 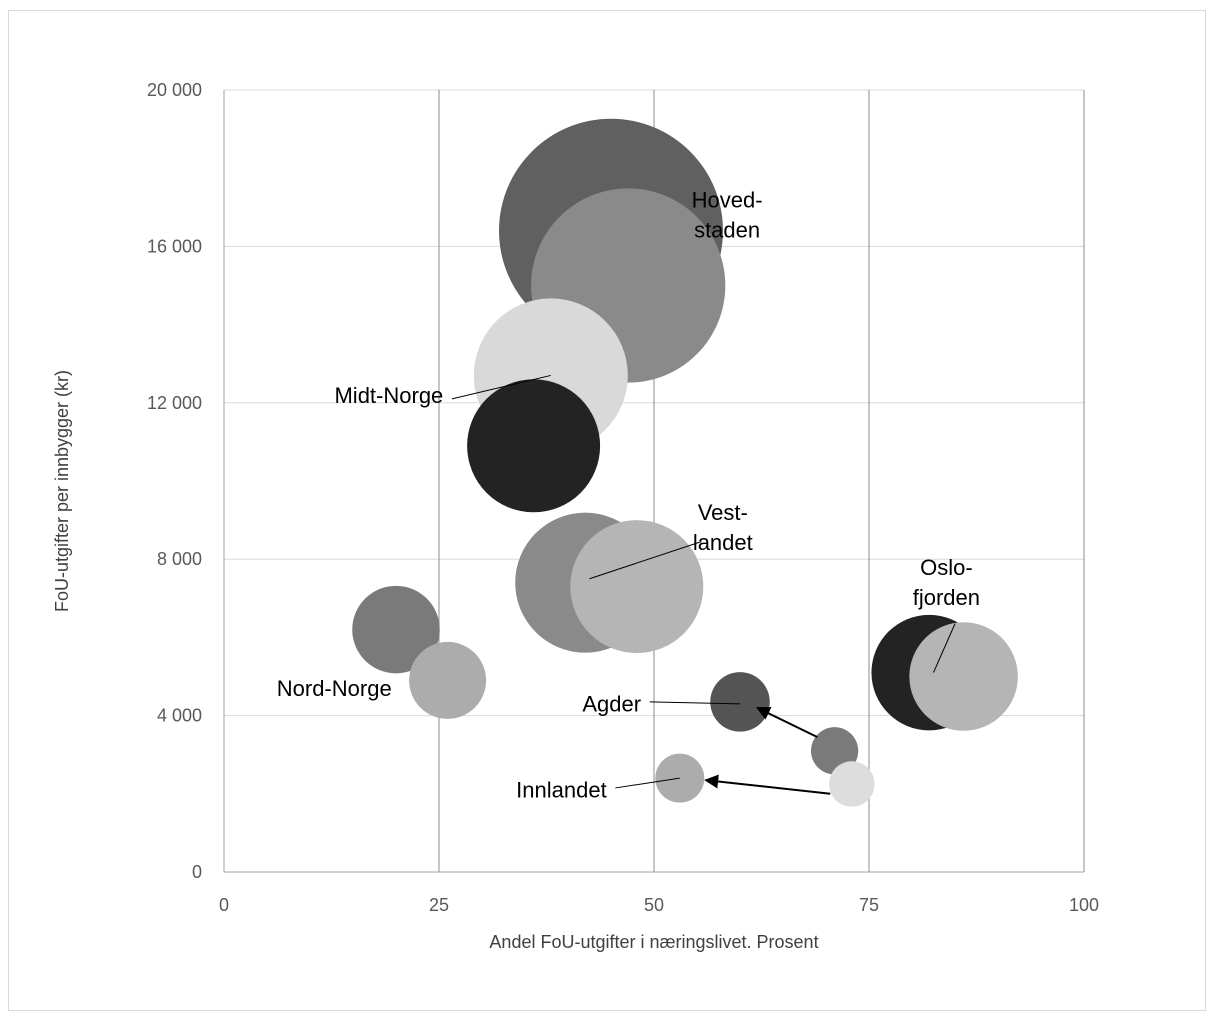 What do you see at coordinates (174, 403) in the screenshot?
I see `y-tick-label: 12 000` at bounding box center [174, 403].